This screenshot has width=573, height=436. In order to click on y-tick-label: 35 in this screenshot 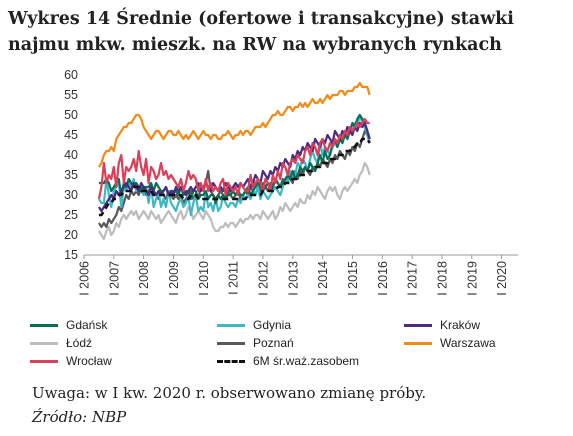, I will do `click(71, 175)`.